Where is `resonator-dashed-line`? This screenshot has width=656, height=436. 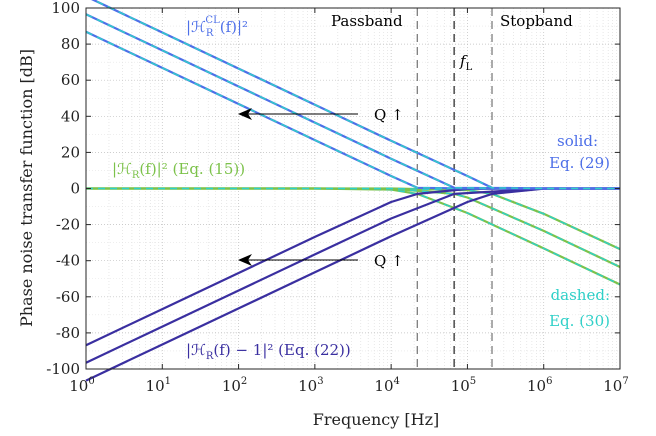 resonator-dashed-line is located at coordinates (353, 218).